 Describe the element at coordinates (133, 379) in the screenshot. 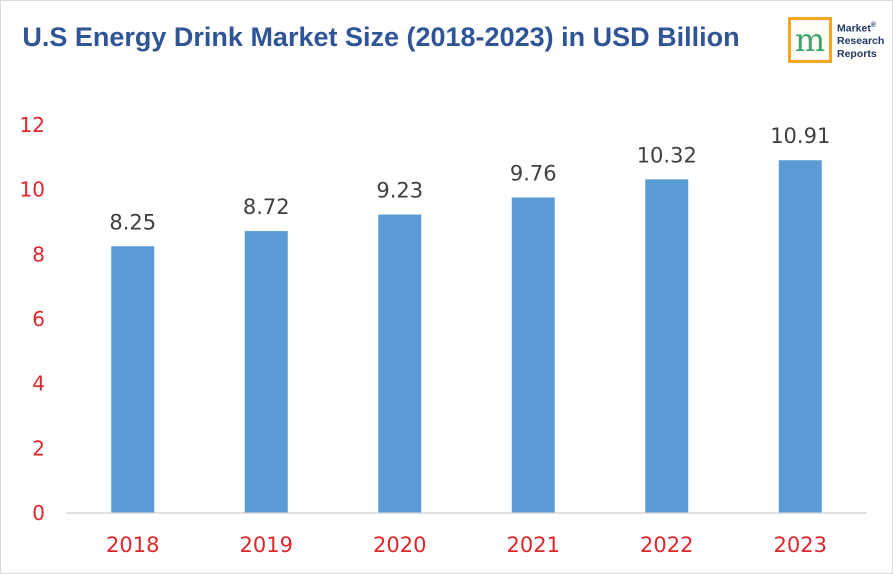

I see `bar-2018` at that location.